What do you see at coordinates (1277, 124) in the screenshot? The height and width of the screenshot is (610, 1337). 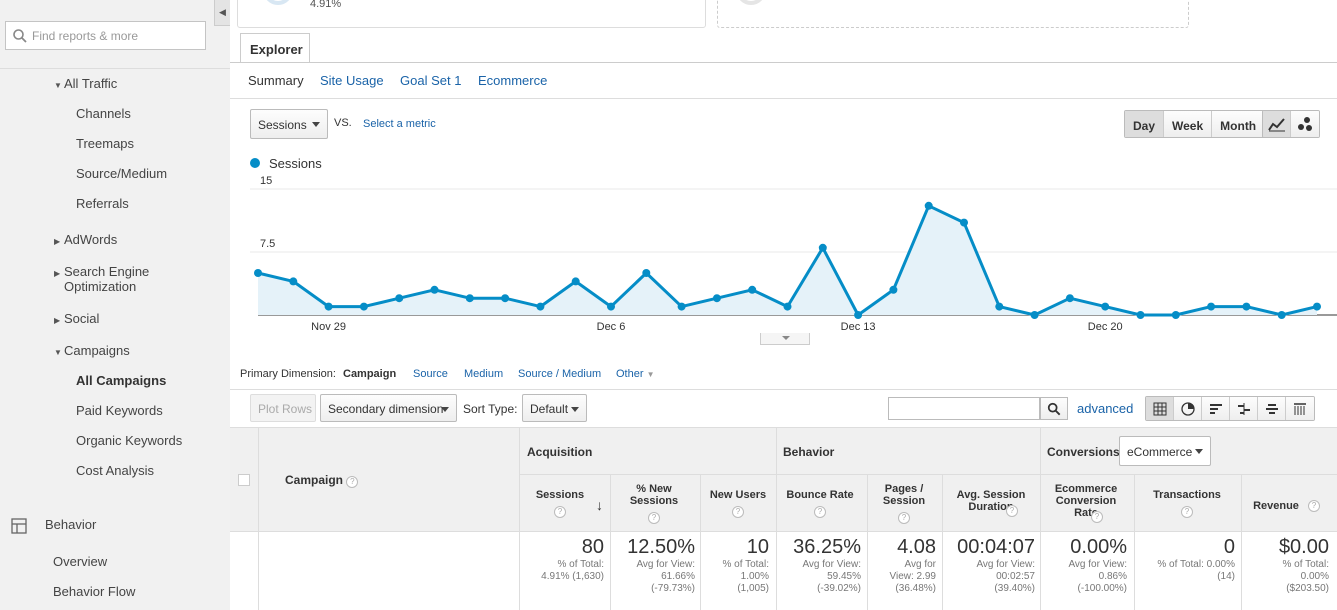 I see `line-chart-button` at bounding box center [1277, 124].